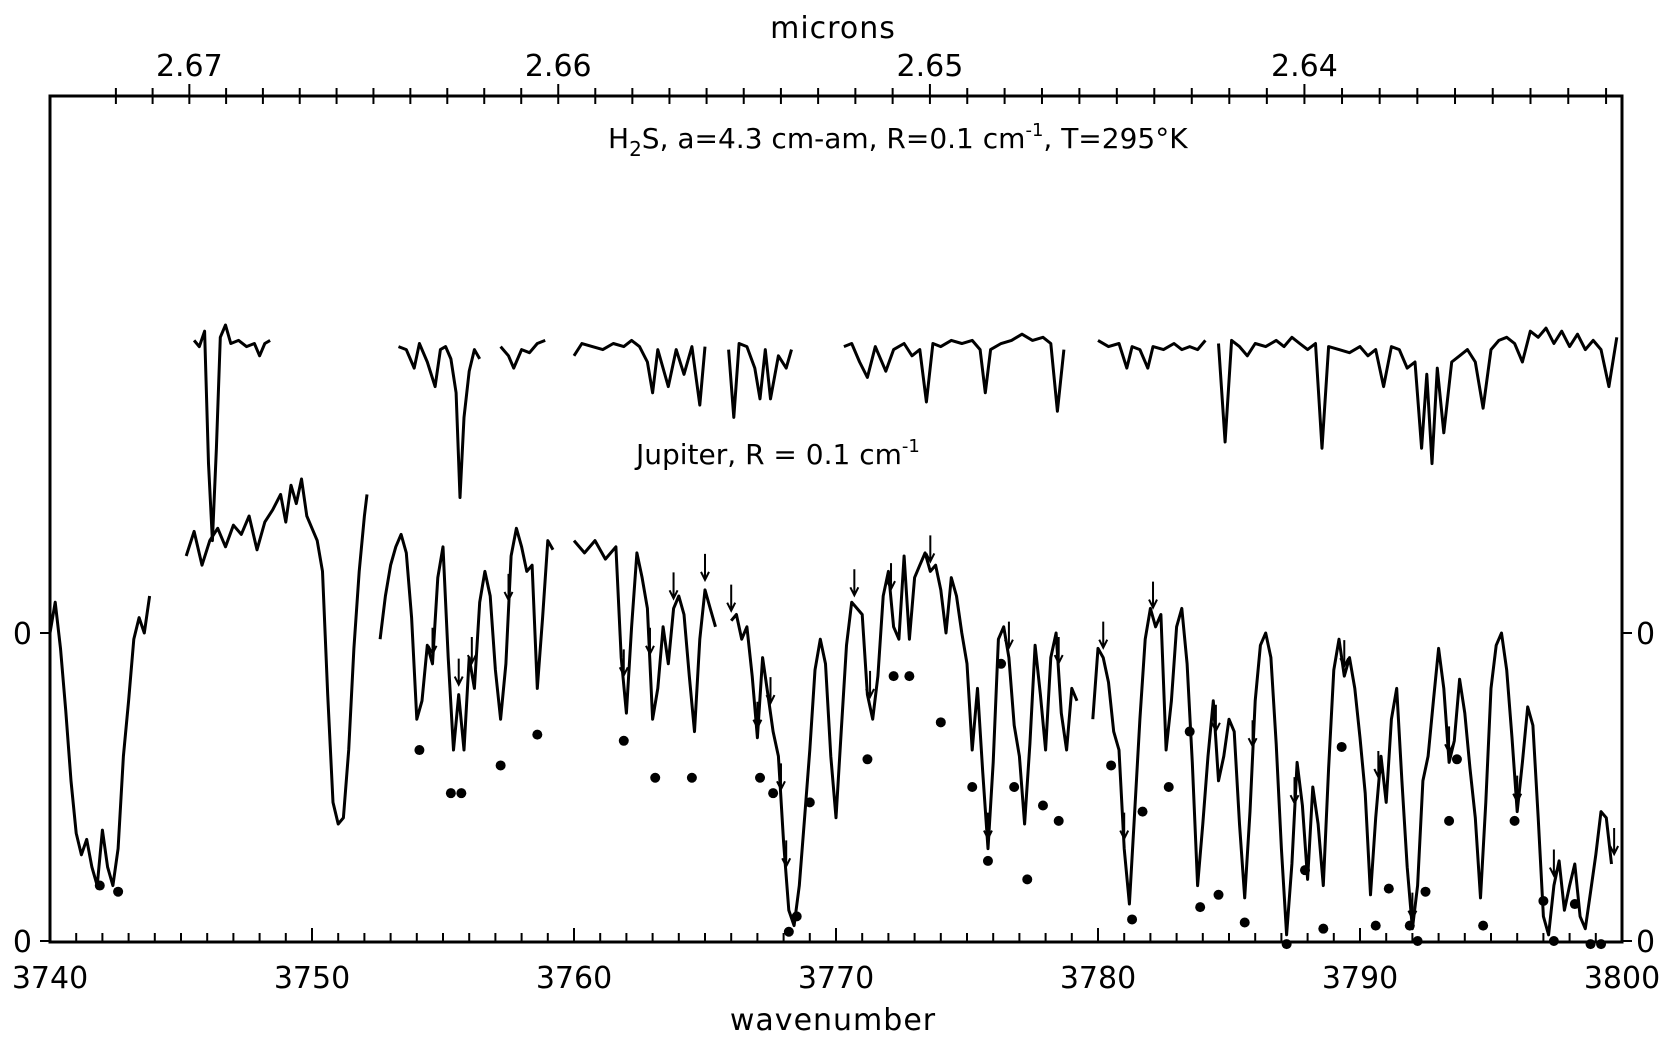 The image size is (1670, 1042). I want to click on x-tick-label: 3790, so click(1360, 978).